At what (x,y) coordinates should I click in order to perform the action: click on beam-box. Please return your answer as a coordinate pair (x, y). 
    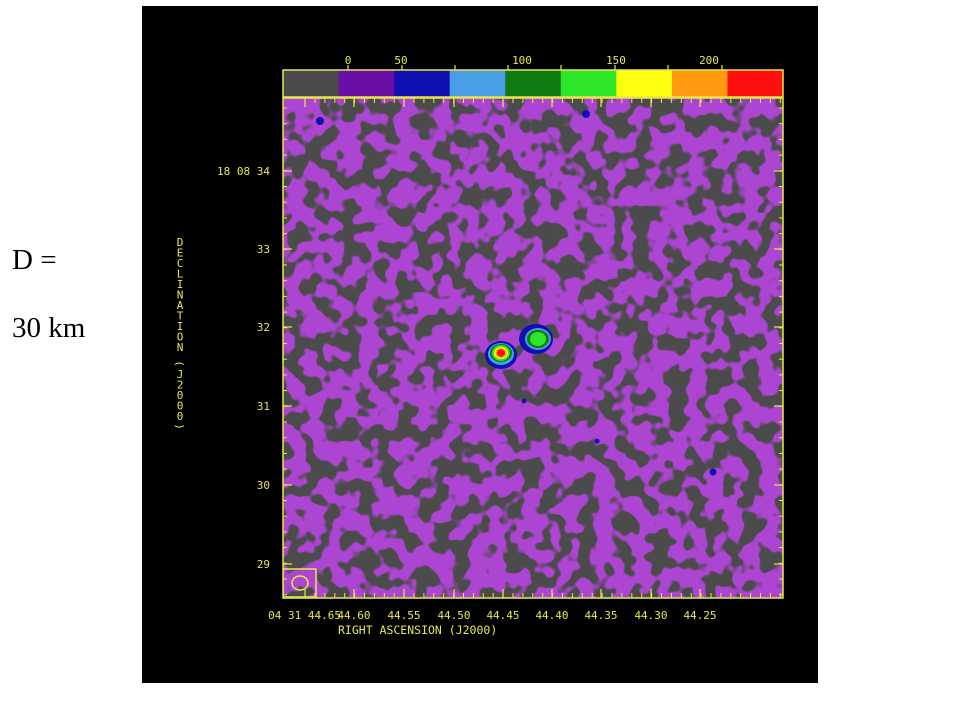
    Looking at the image, I should click on (300, 583).